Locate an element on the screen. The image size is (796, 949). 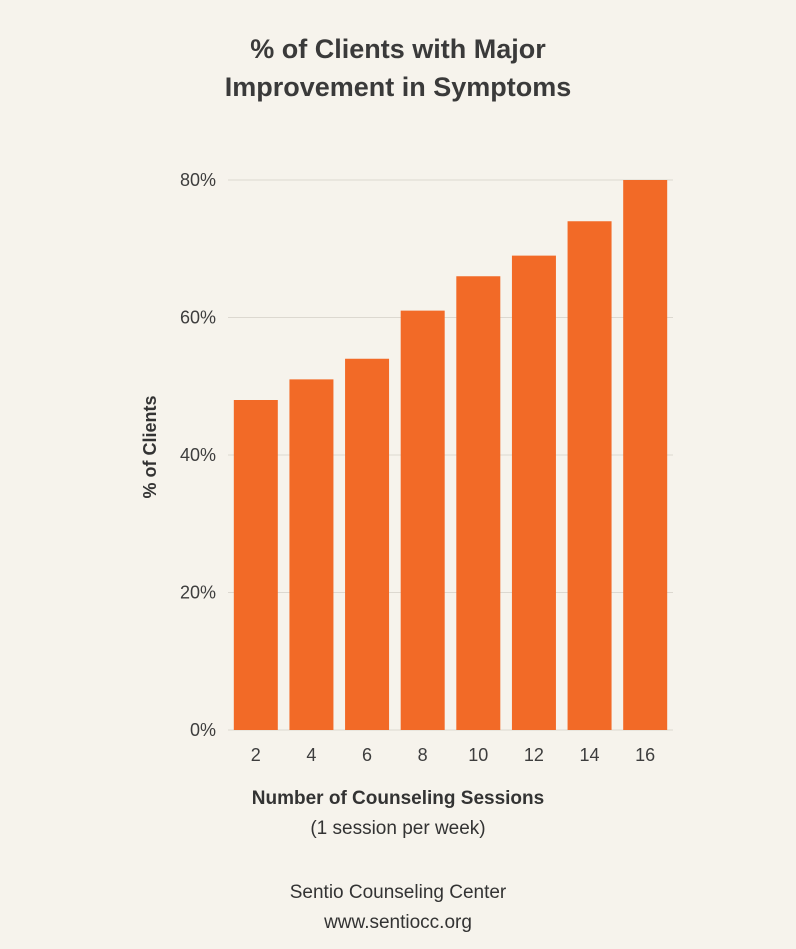
x-tick-label: 6 is located at coordinates (367, 755).